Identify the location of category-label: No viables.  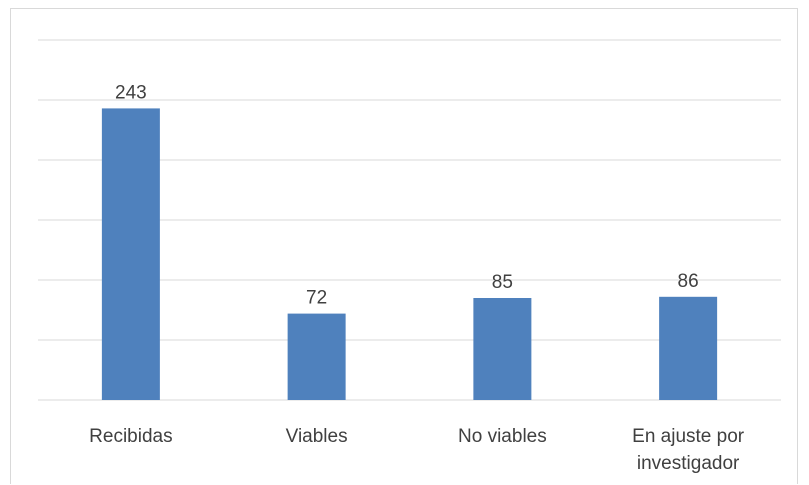
(502, 436).